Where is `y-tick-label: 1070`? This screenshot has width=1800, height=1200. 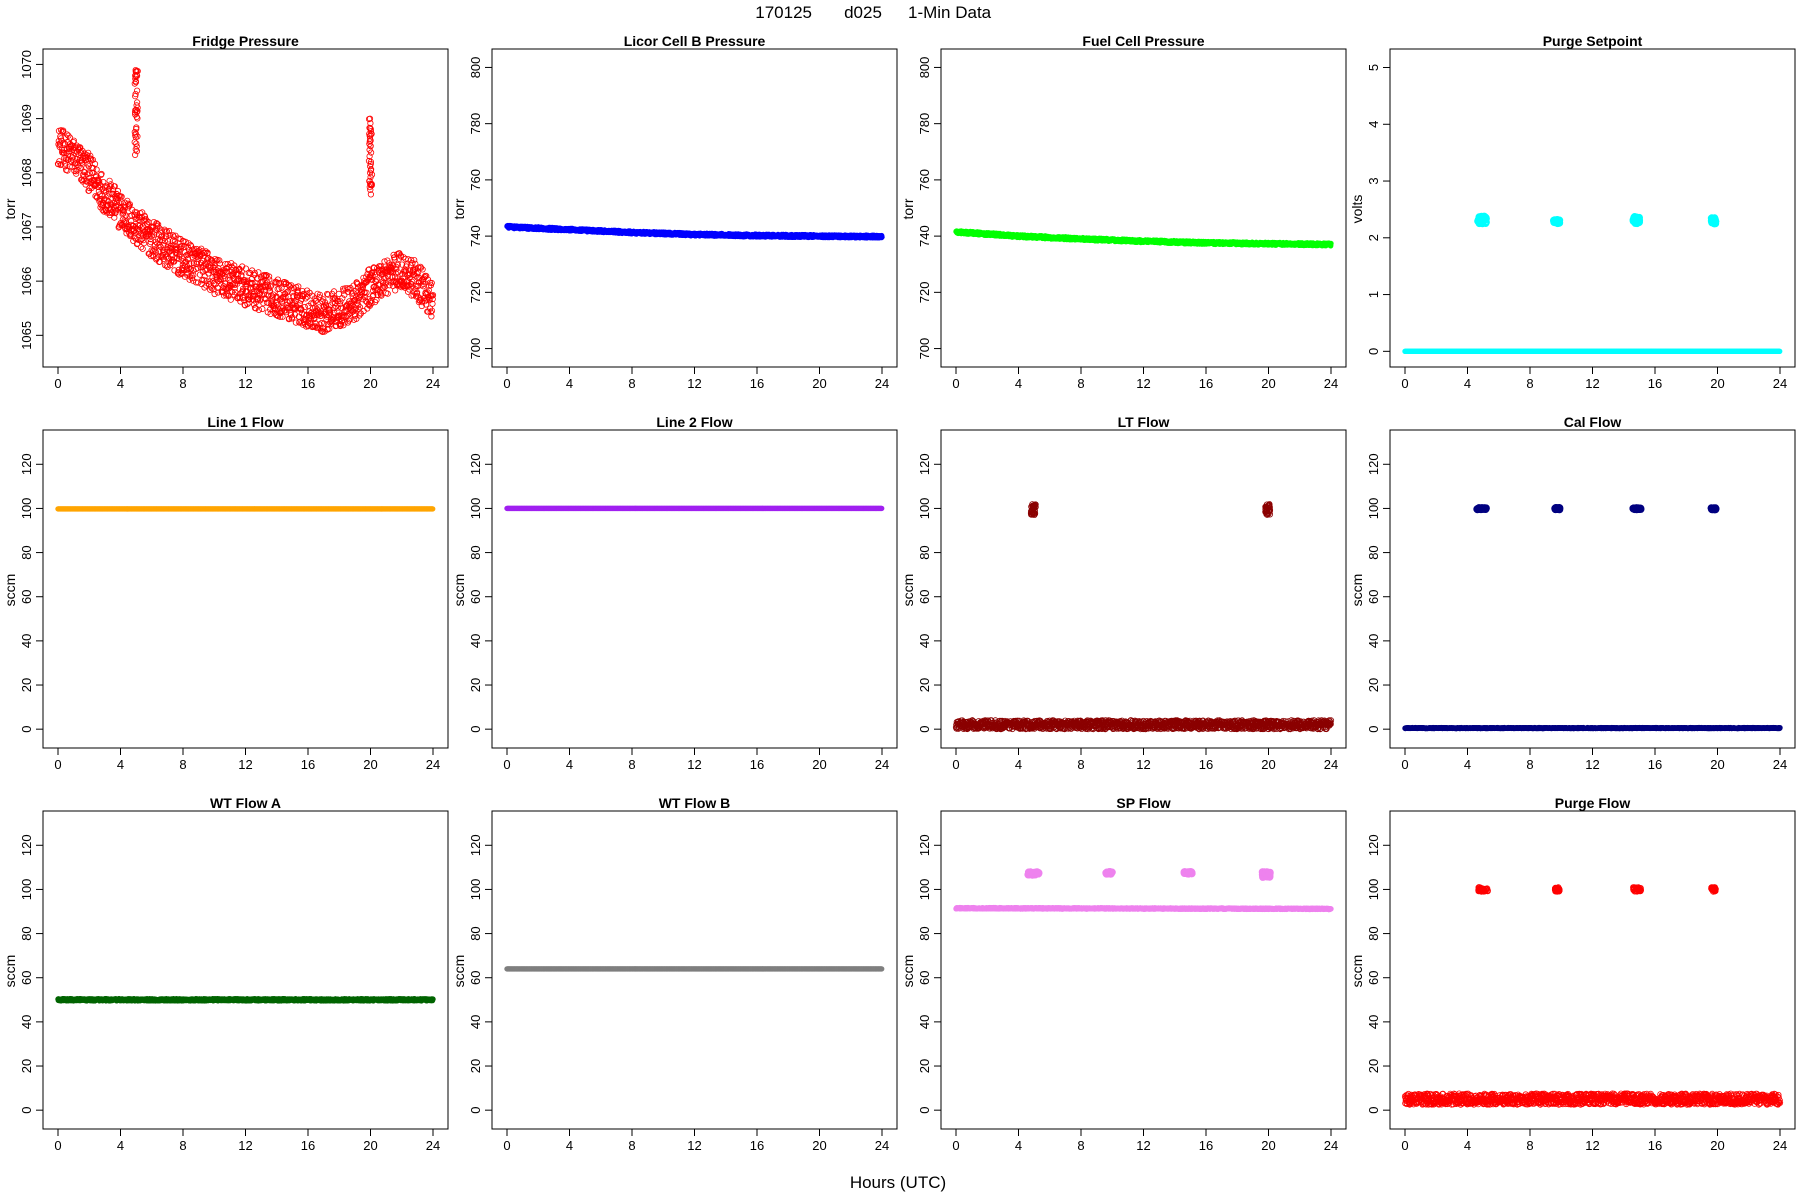
y-tick-label: 1070 is located at coordinates (26, 64).